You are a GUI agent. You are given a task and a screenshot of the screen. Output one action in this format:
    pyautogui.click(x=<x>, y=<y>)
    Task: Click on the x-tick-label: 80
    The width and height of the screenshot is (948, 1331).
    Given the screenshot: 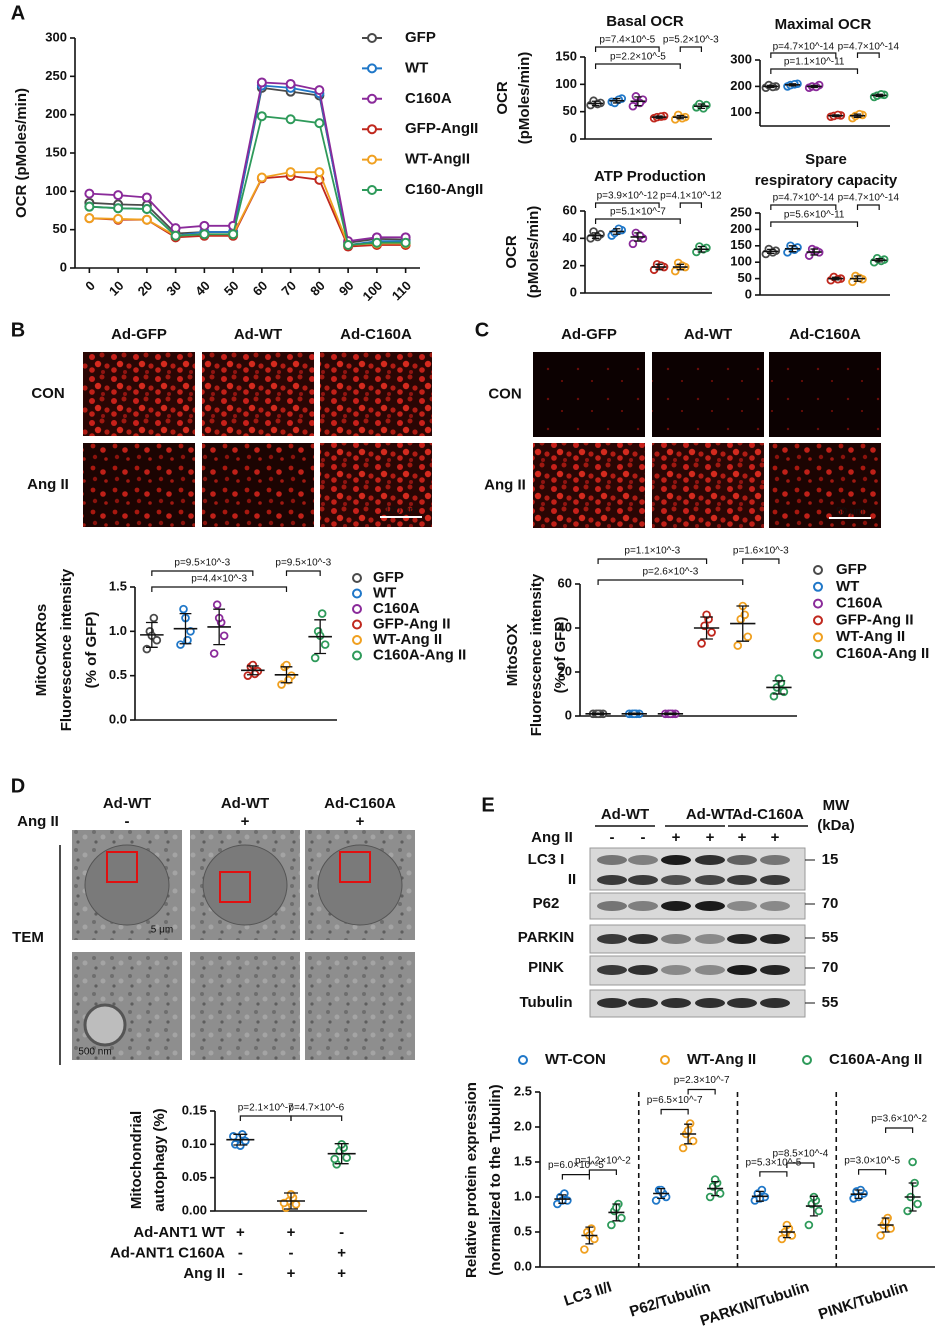 What is the action you would take?
    pyautogui.click(x=317, y=288)
    